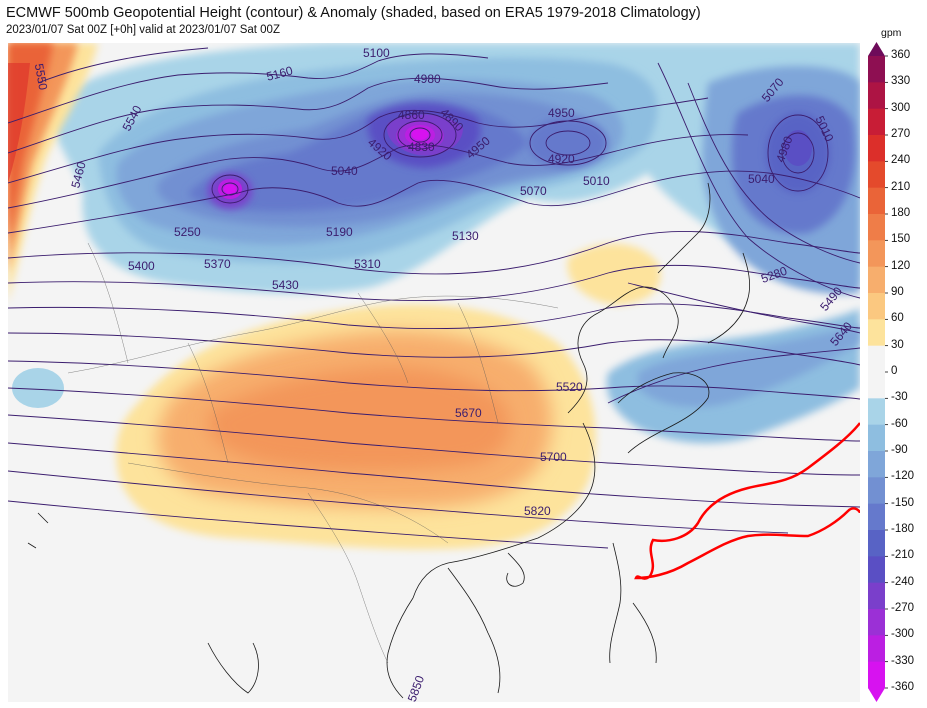 The height and width of the screenshot is (708, 927). I want to click on colorbar-tick-label: 30, so click(897, 344).